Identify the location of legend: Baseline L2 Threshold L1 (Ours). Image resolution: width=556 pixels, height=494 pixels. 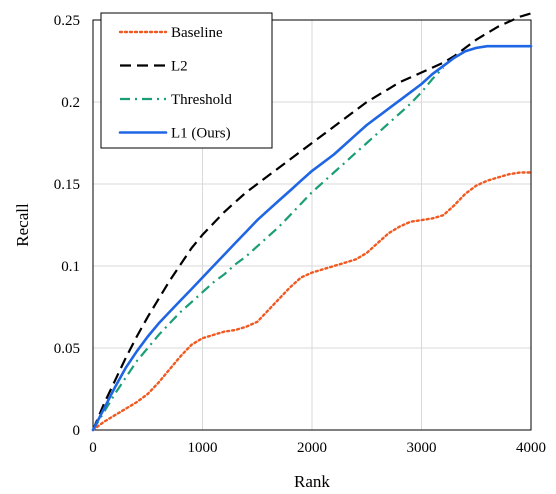
(186, 80).